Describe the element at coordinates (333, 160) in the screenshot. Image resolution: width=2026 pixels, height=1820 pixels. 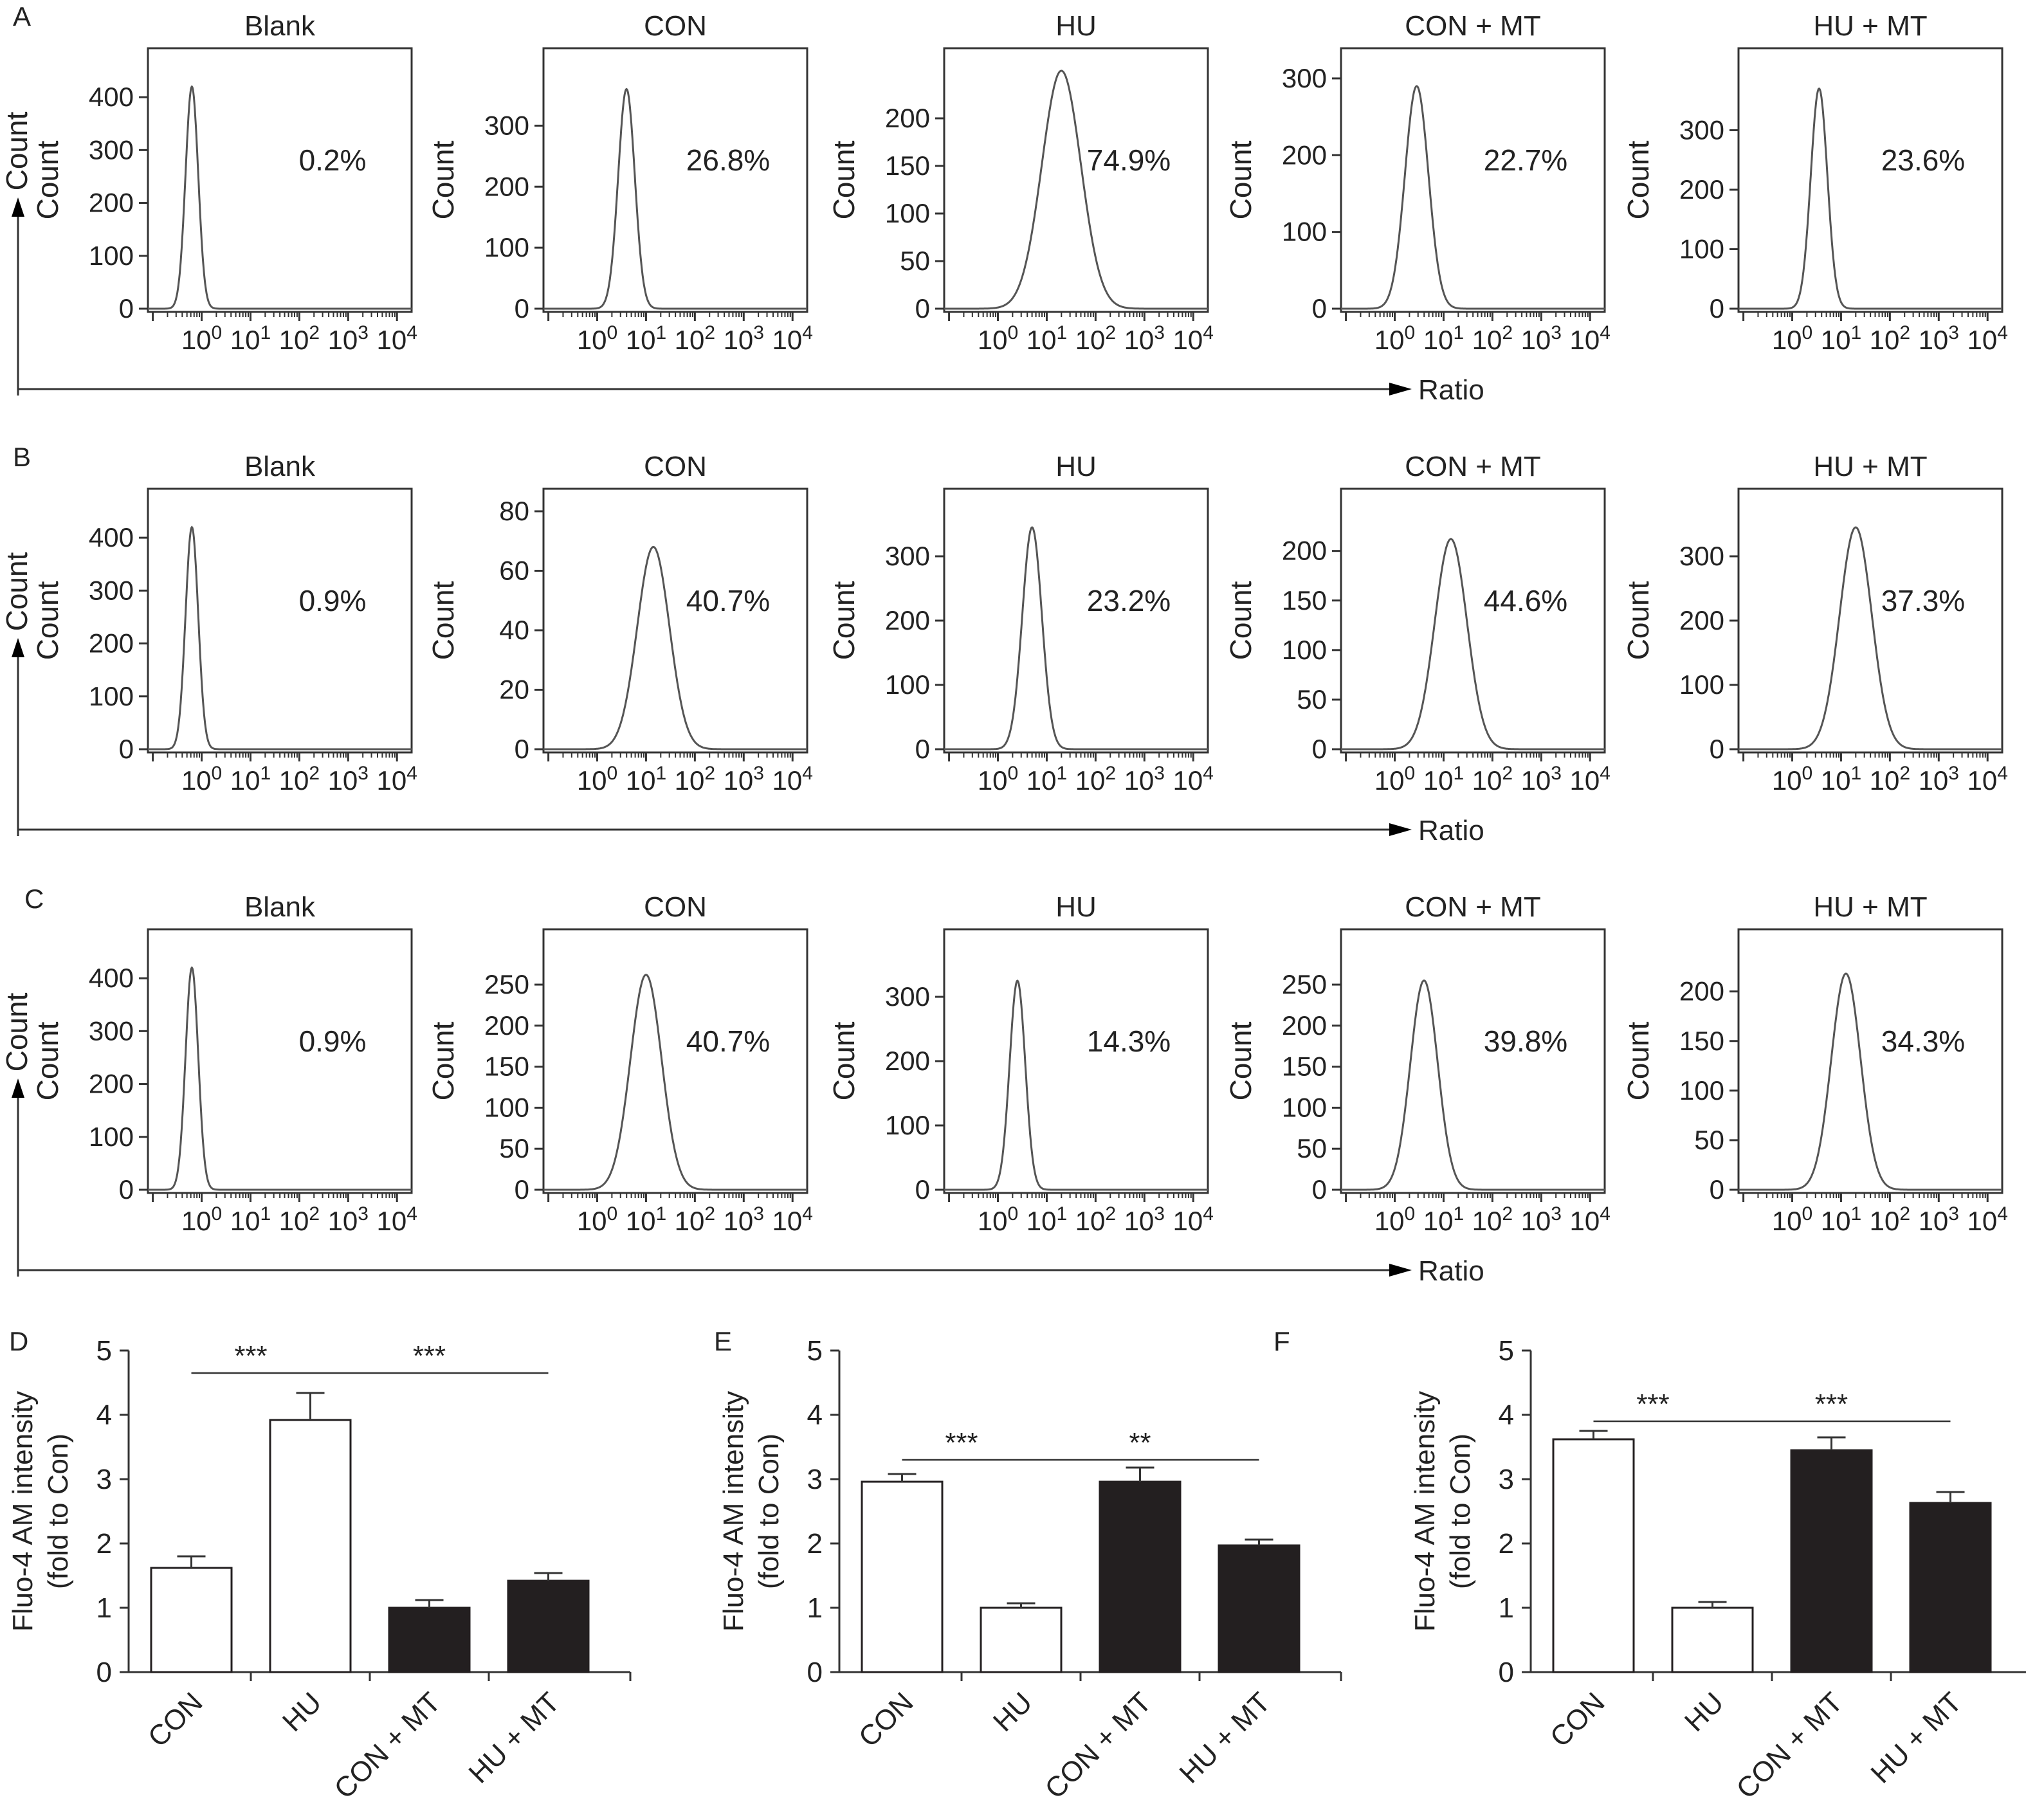
I see `gate-percentage: 0.2%` at that location.